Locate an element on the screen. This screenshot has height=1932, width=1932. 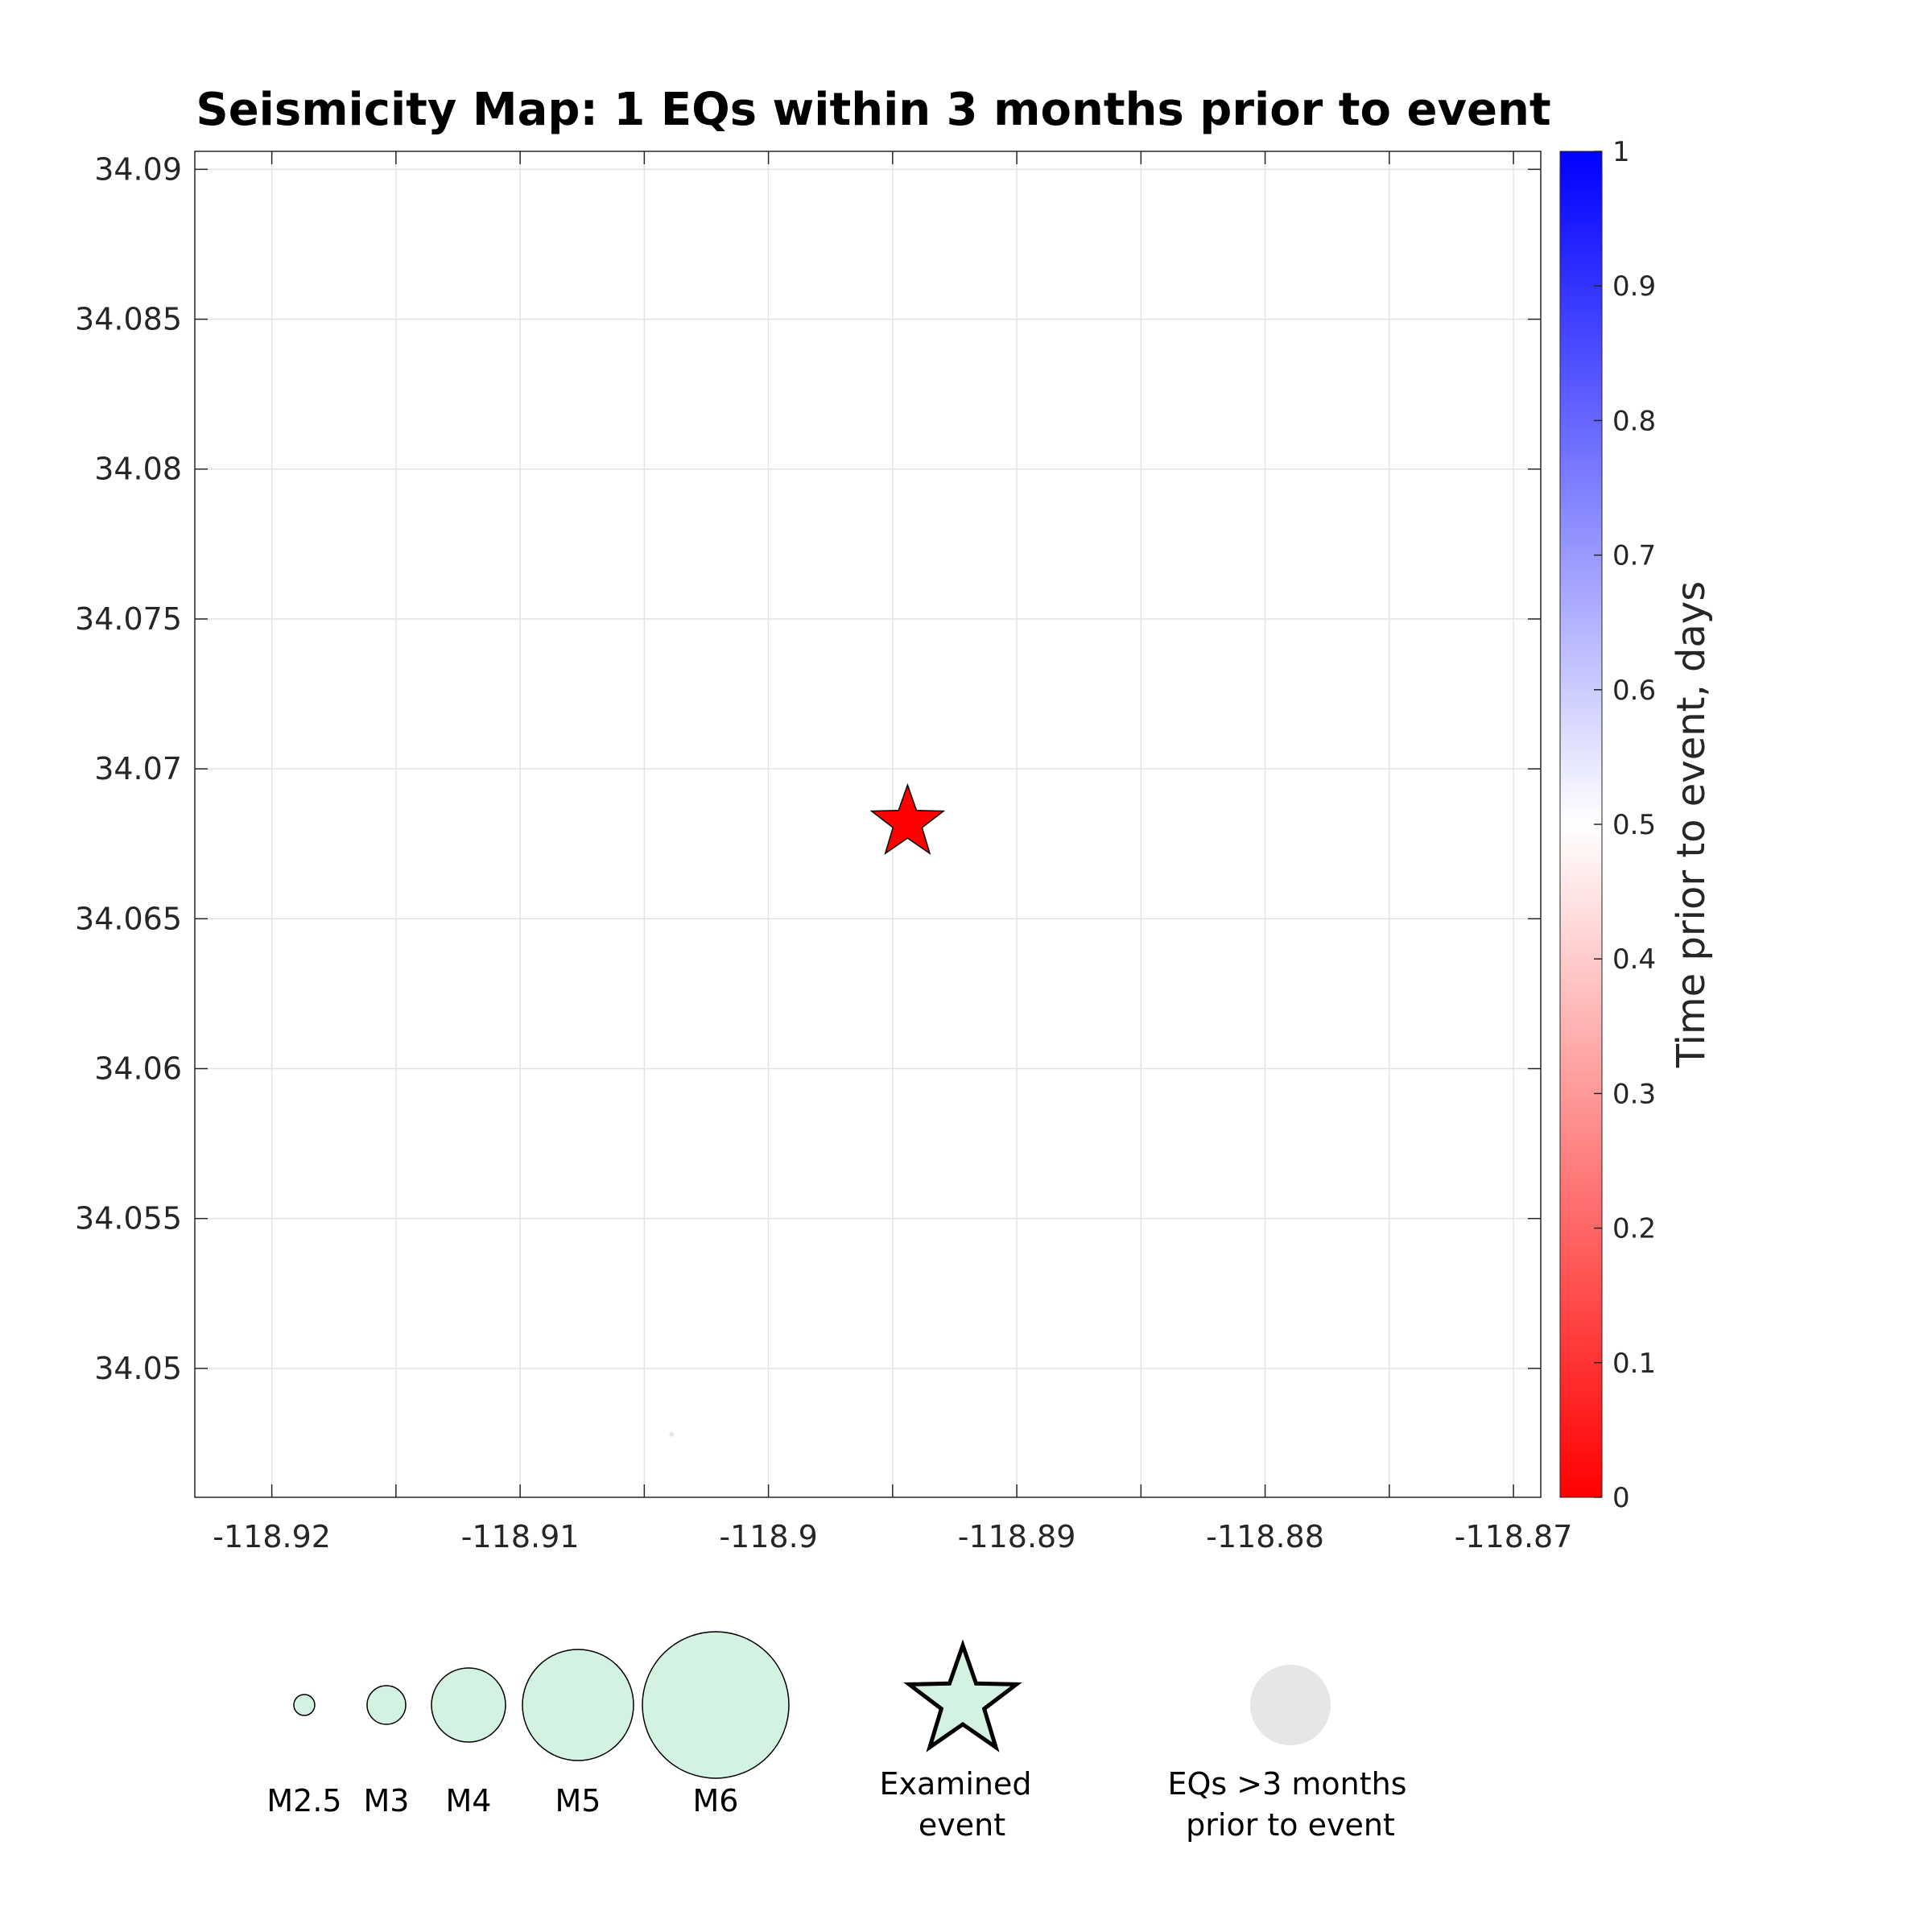
magnitude-legend-label: M6 is located at coordinates (716, 1800).